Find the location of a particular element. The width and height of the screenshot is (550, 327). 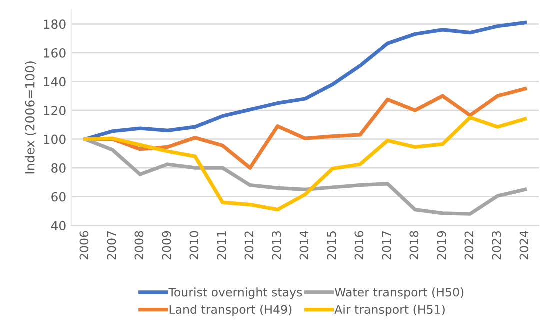

y-tick-label: 140 is located at coordinates (55, 82).